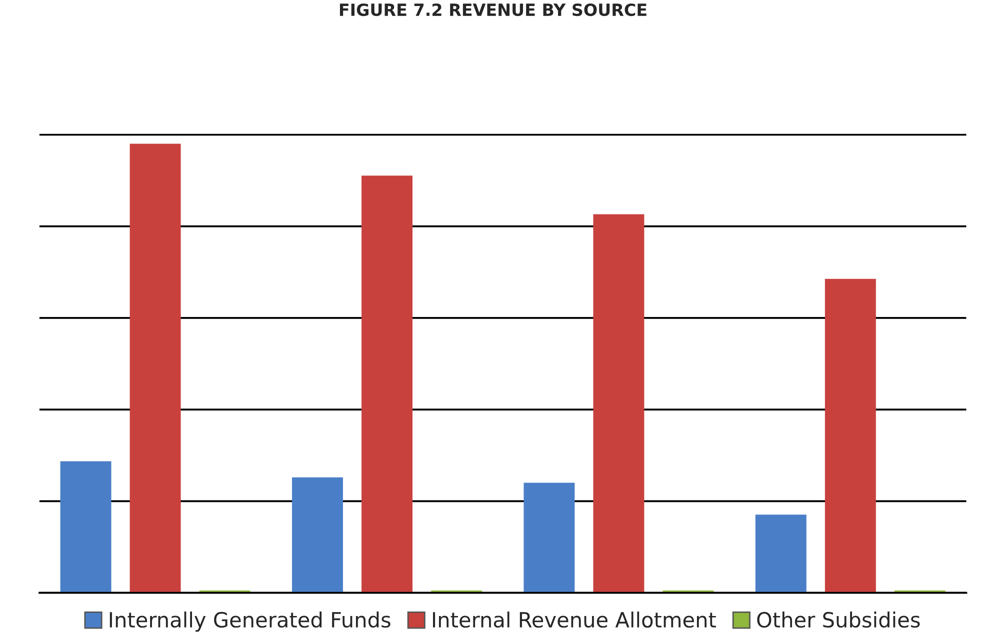 Image resolution: width=986 pixels, height=634 pixels. I want to click on chart-title: FIGURE 7.2 REVENUE BY SOURCE, so click(493, 9).